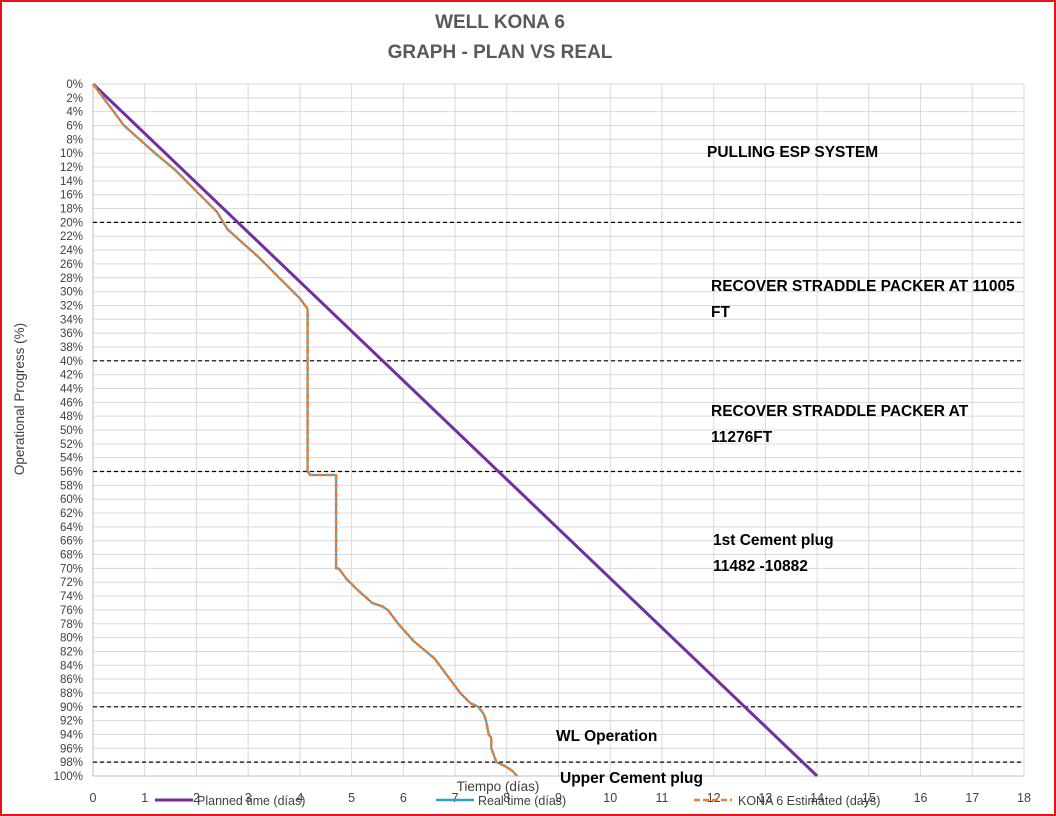 The image size is (1056, 816). I want to click on y-tick-label: 6%, so click(74, 127).